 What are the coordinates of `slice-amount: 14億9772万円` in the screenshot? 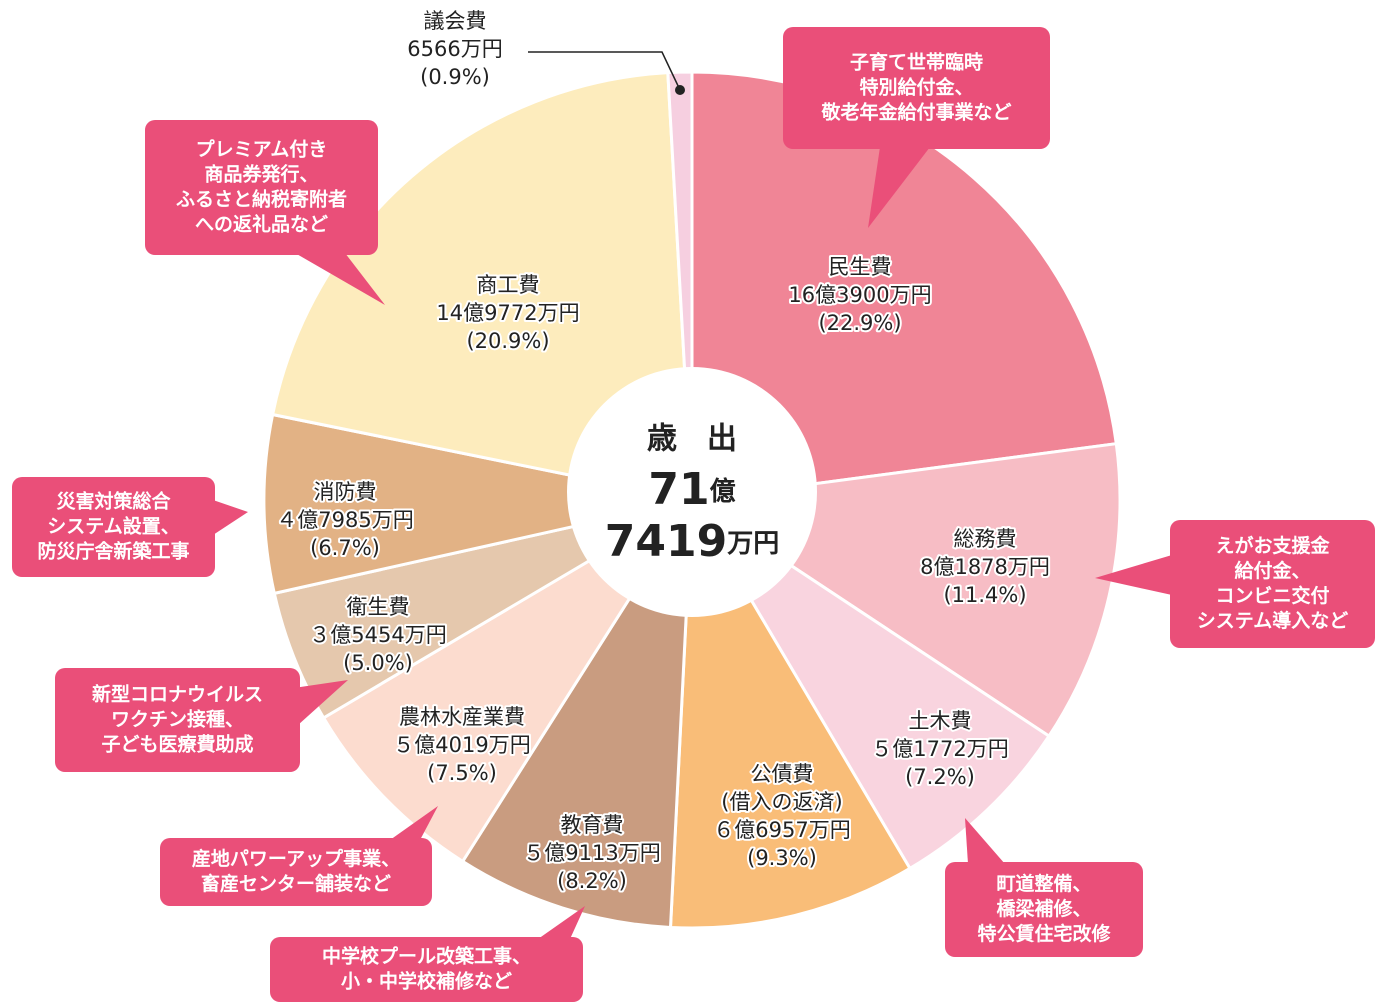 It's located at (507, 313).